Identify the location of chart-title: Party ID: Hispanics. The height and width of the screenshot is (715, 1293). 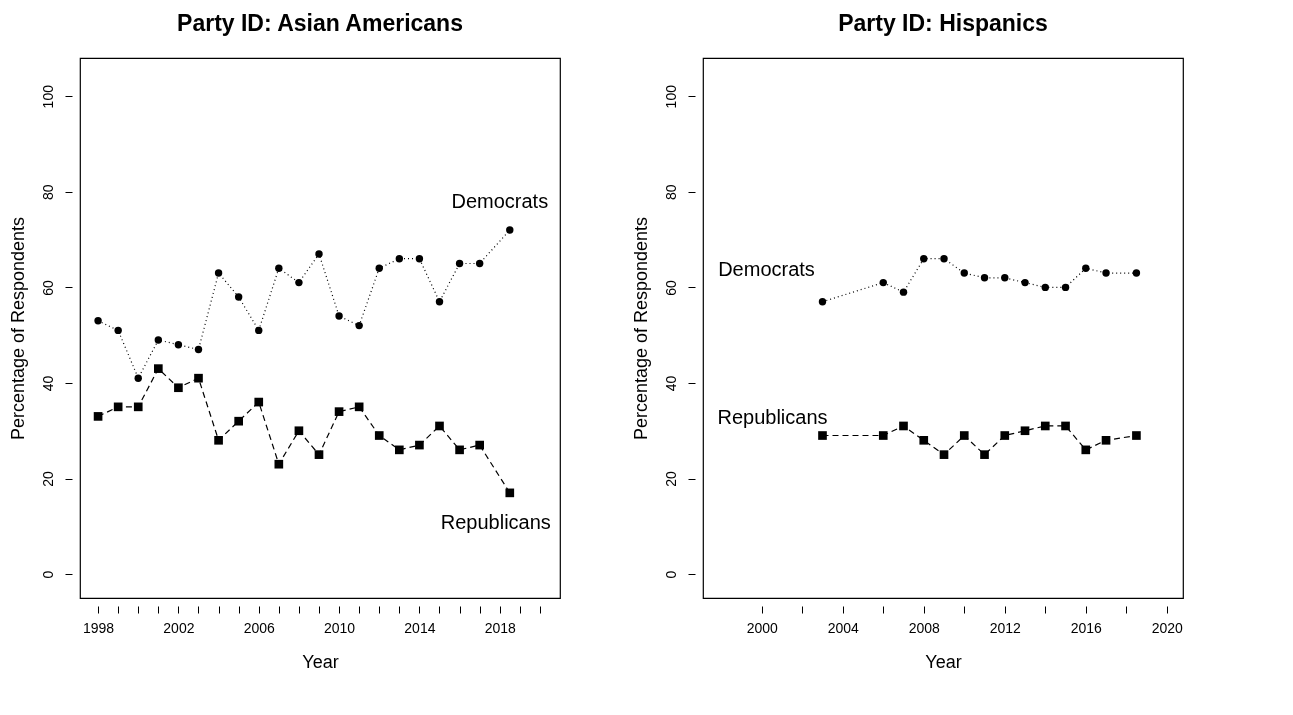
(943, 23).